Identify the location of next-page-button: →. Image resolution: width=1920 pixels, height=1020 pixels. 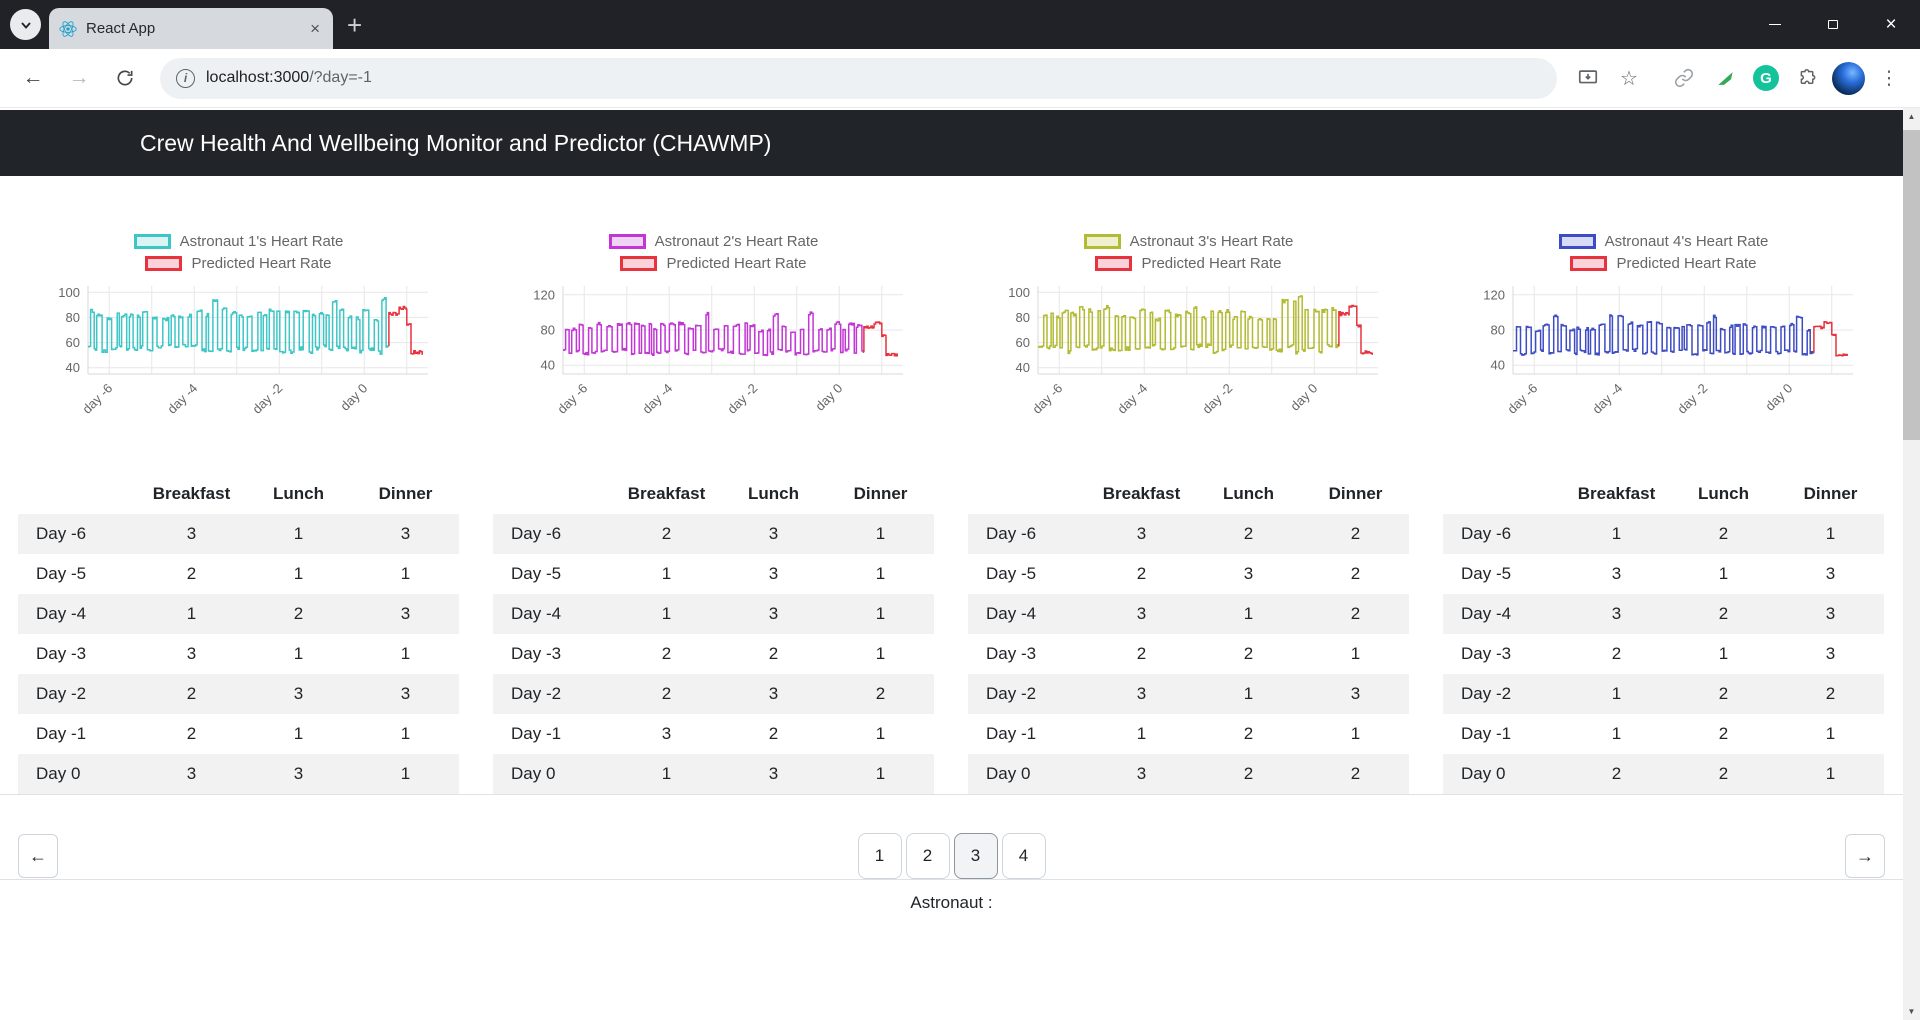
(1865, 856).